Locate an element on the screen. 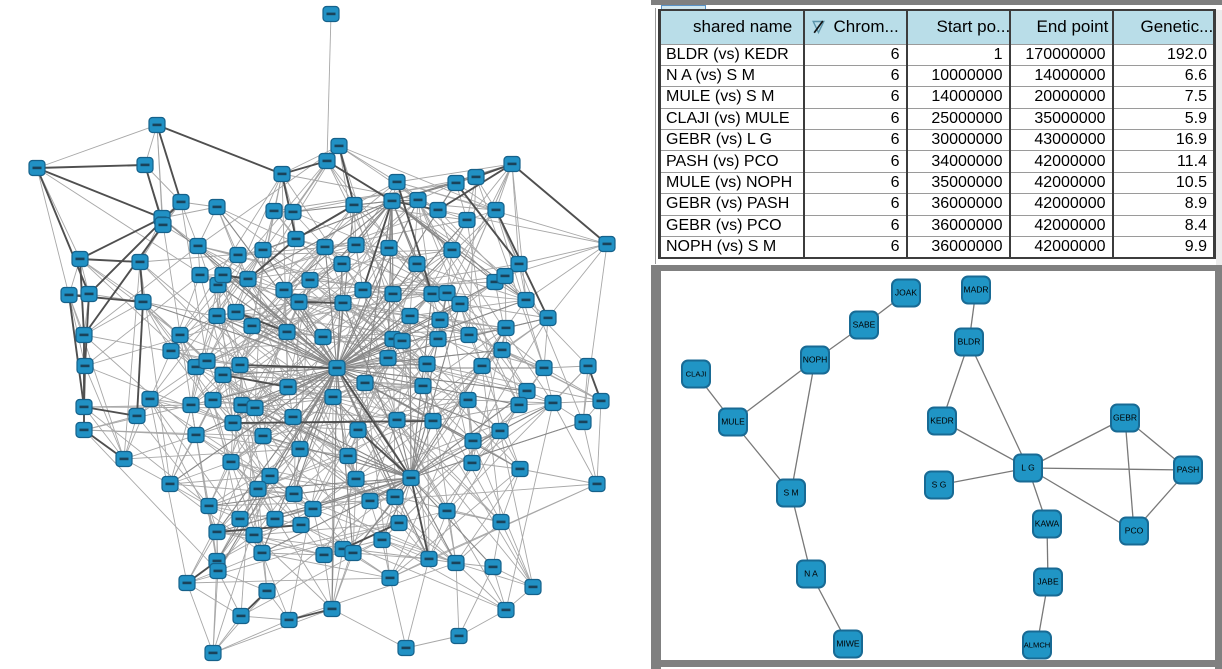 This screenshot has height=669, width=1222. svg-text: S M is located at coordinates (790, 493).